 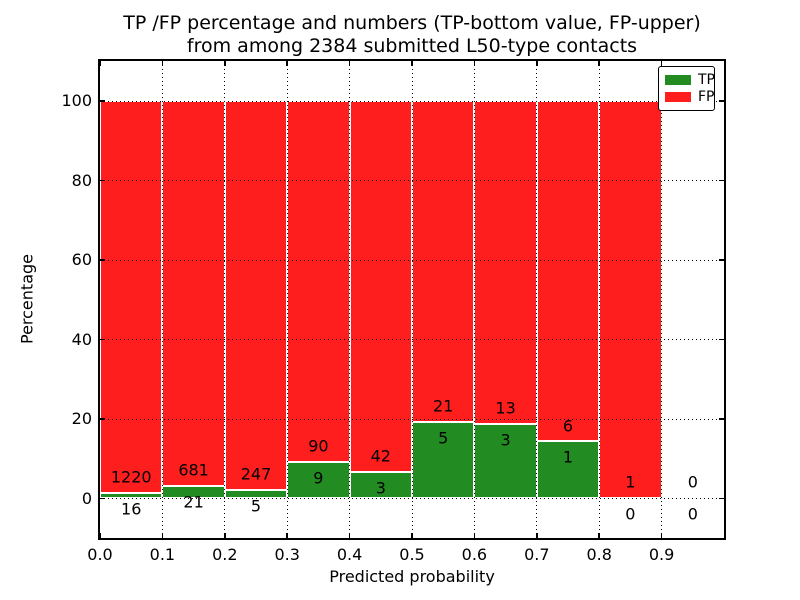 What do you see at coordinates (568, 426) in the screenshot?
I see `fp-count-label: 6` at bounding box center [568, 426].